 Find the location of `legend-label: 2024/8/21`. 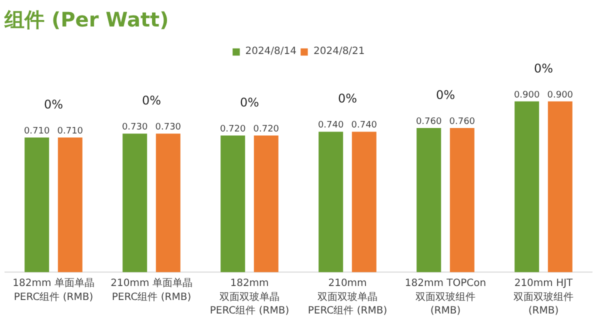

legend-label: 2024/8/21 is located at coordinates (339, 51).